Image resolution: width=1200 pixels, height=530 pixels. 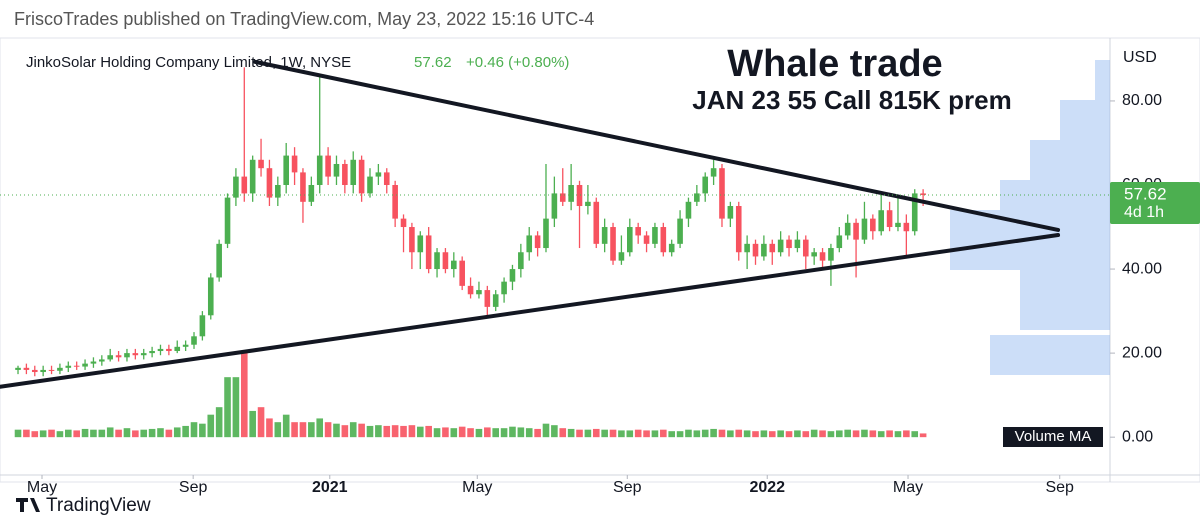 What do you see at coordinates (1145, 193) in the screenshot?
I see `price-tag-value: 57.62` at bounding box center [1145, 193].